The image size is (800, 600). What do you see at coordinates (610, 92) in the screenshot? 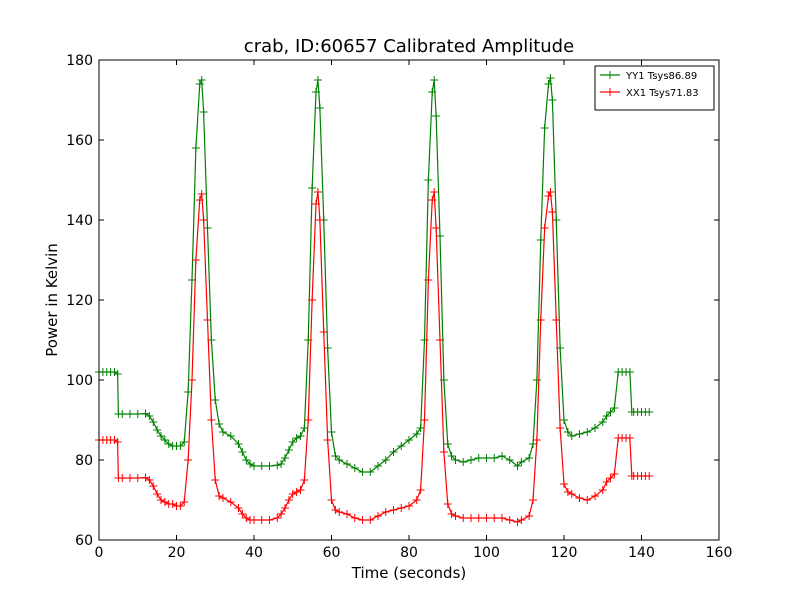
I see `legend-marker` at bounding box center [610, 92].